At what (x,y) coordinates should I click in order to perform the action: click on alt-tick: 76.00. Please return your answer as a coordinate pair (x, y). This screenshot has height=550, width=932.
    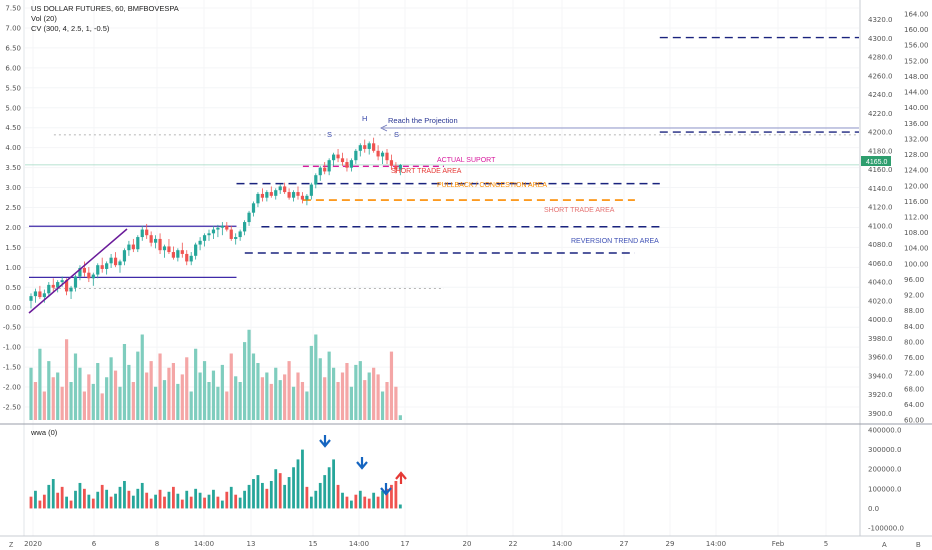
    Looking at the image, I should click on (914, 358).